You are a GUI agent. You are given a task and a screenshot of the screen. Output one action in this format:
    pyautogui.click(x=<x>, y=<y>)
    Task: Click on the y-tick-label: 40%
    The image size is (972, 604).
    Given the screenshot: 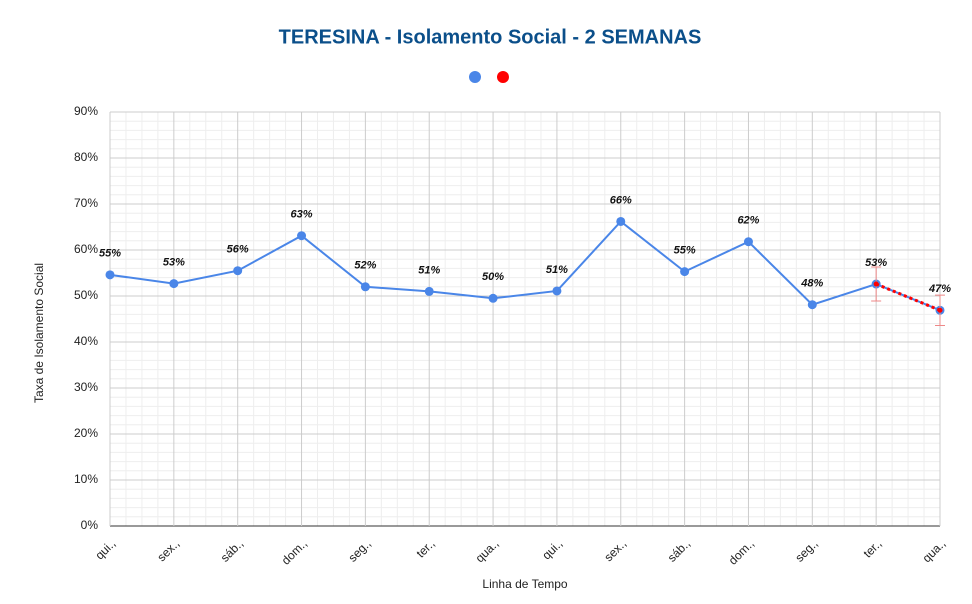 What is the action you would take?
    pyautogui.click(x=86, y=341)
    